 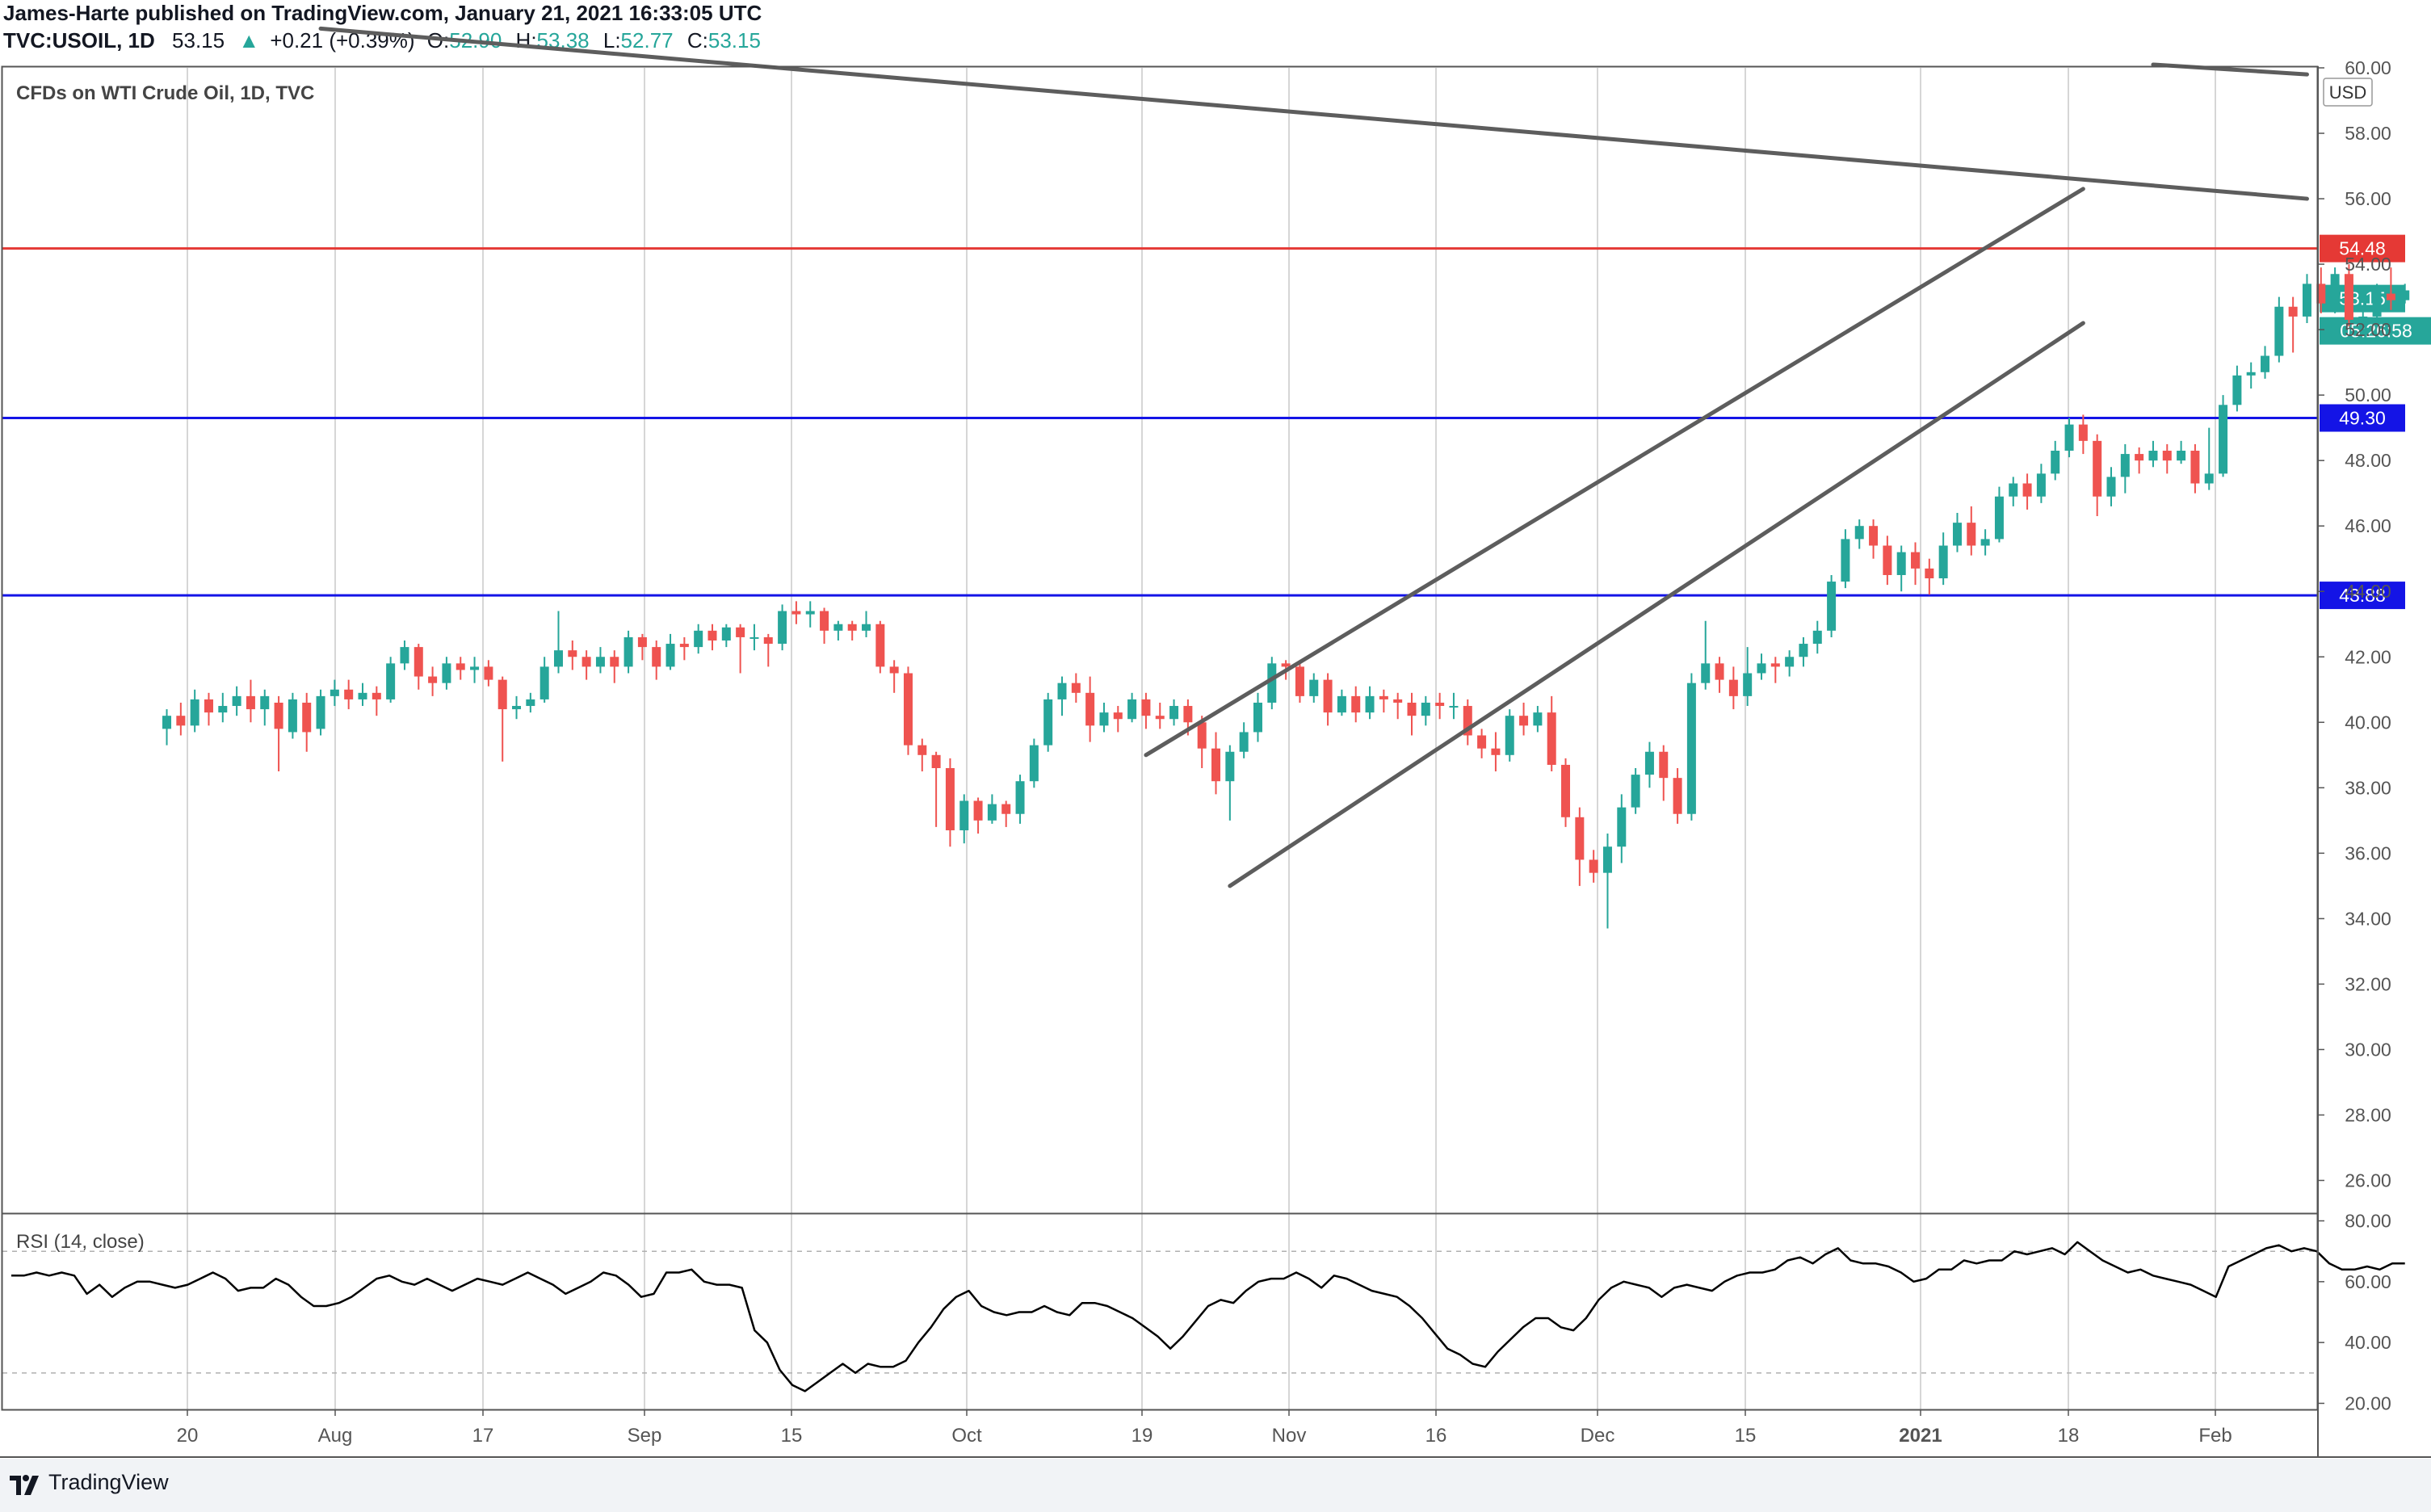 What do you see at coordinates (2368, 264) in the screenshot?
I see `price-tick-label: 54.00` at bounding box center [2368, 264].